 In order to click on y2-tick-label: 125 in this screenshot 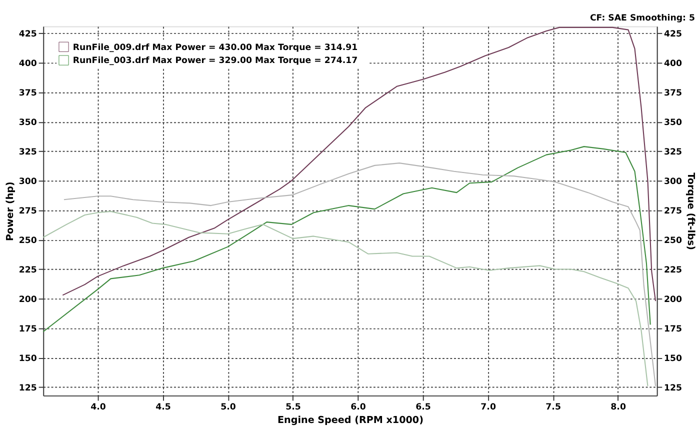, I will do `click(673, 389)`.